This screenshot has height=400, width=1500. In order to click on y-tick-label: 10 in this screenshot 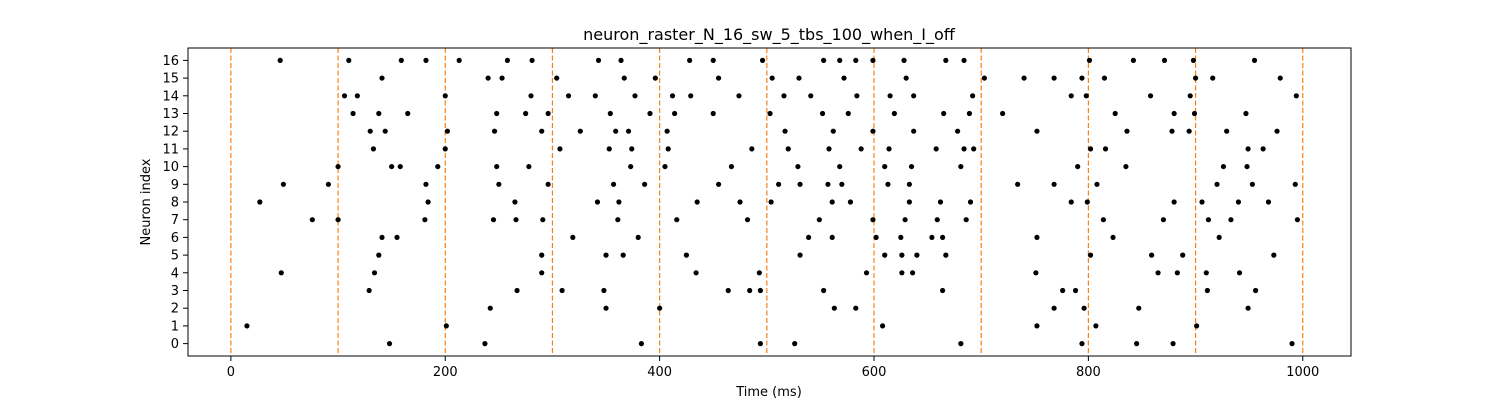, I will do `click(170, 167)`.